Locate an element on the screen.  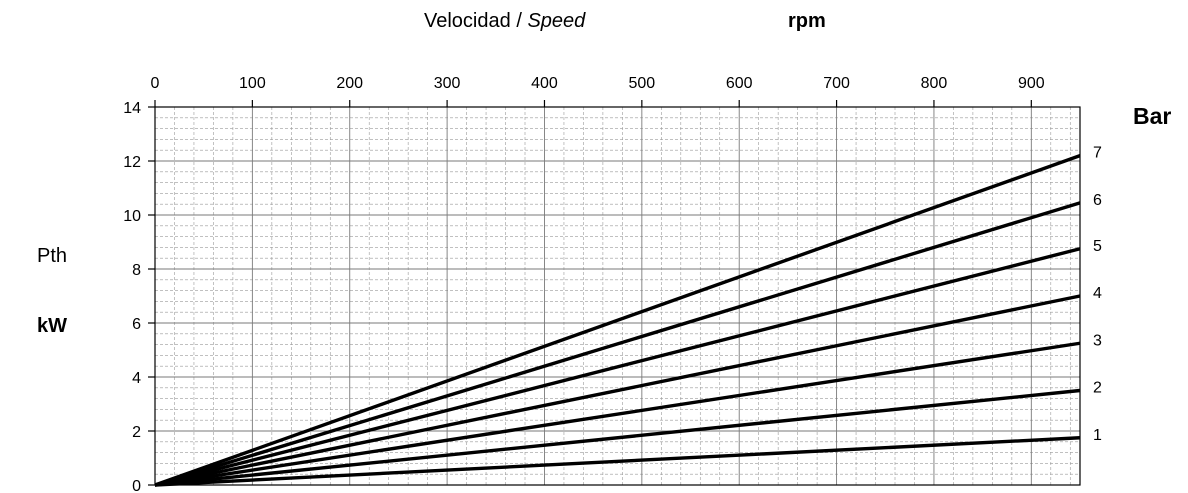
y-axis-unit: kW is located at coordinates (52, 326).